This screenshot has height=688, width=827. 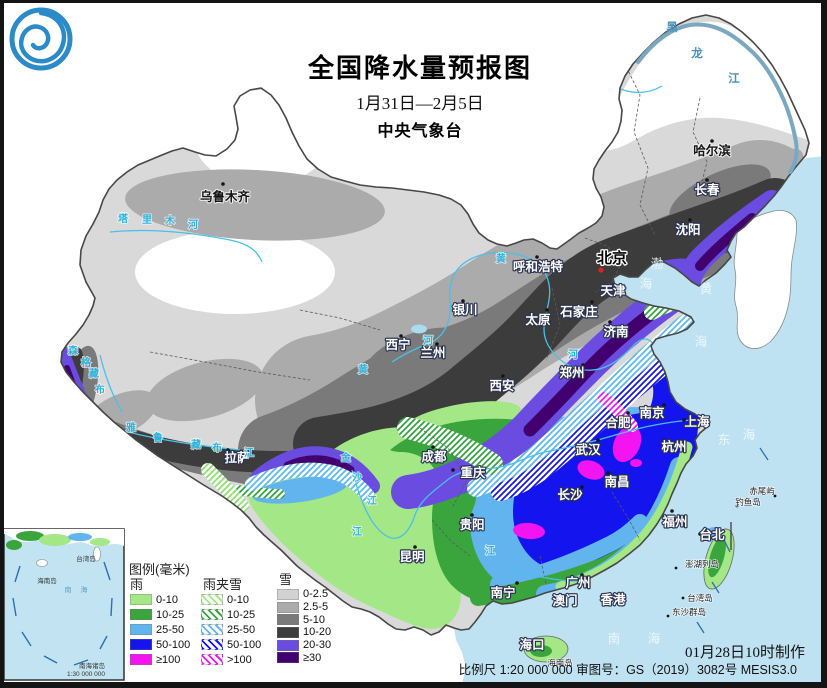 What do you see at coordinates (147, 220) in the screenshot?
I see `river-label: 里` at bounding box center [147, 220].